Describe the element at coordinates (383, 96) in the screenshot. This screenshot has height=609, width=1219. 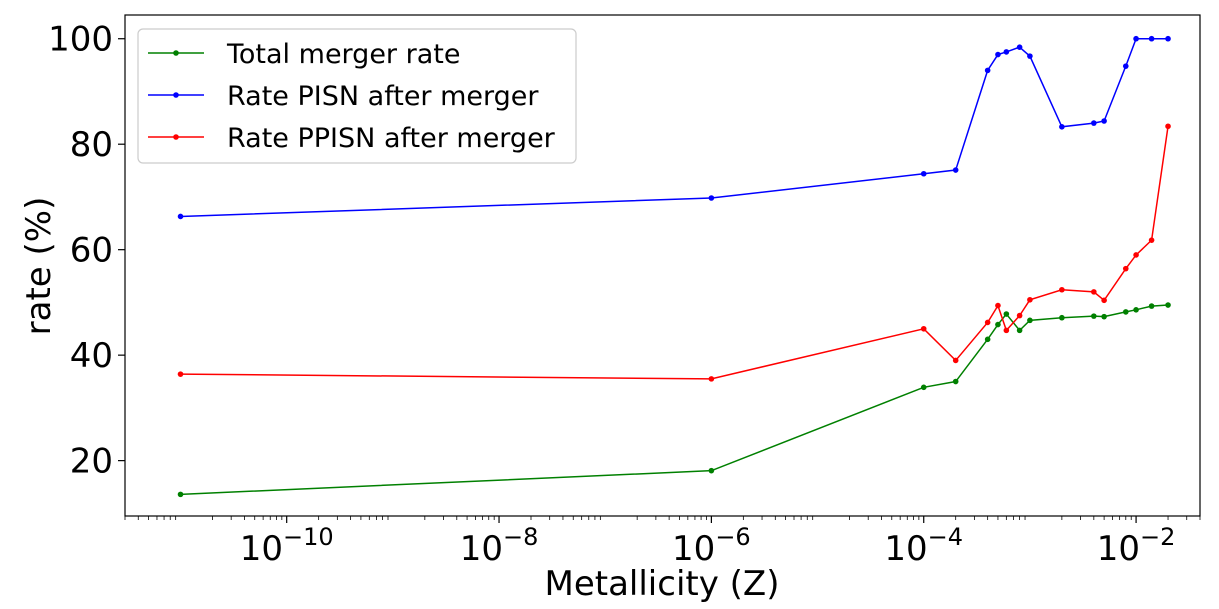
I see `legend-label: Rate PISN after merger` at that location.